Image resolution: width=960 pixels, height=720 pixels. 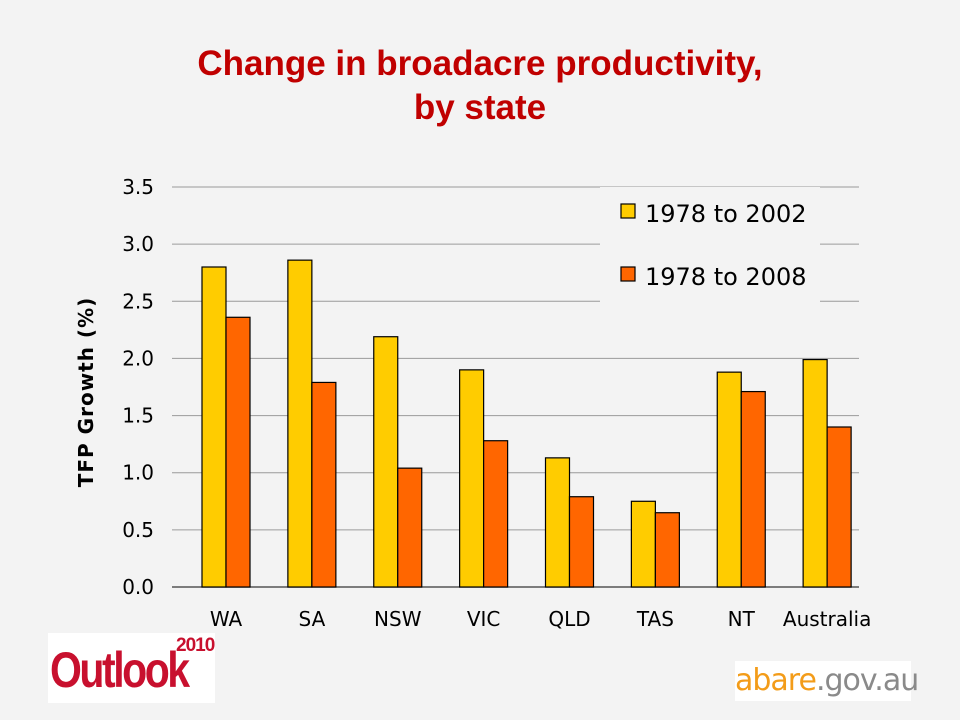 I want to click on legend-label: 1978 to 2002, so click(x=726, y=214).